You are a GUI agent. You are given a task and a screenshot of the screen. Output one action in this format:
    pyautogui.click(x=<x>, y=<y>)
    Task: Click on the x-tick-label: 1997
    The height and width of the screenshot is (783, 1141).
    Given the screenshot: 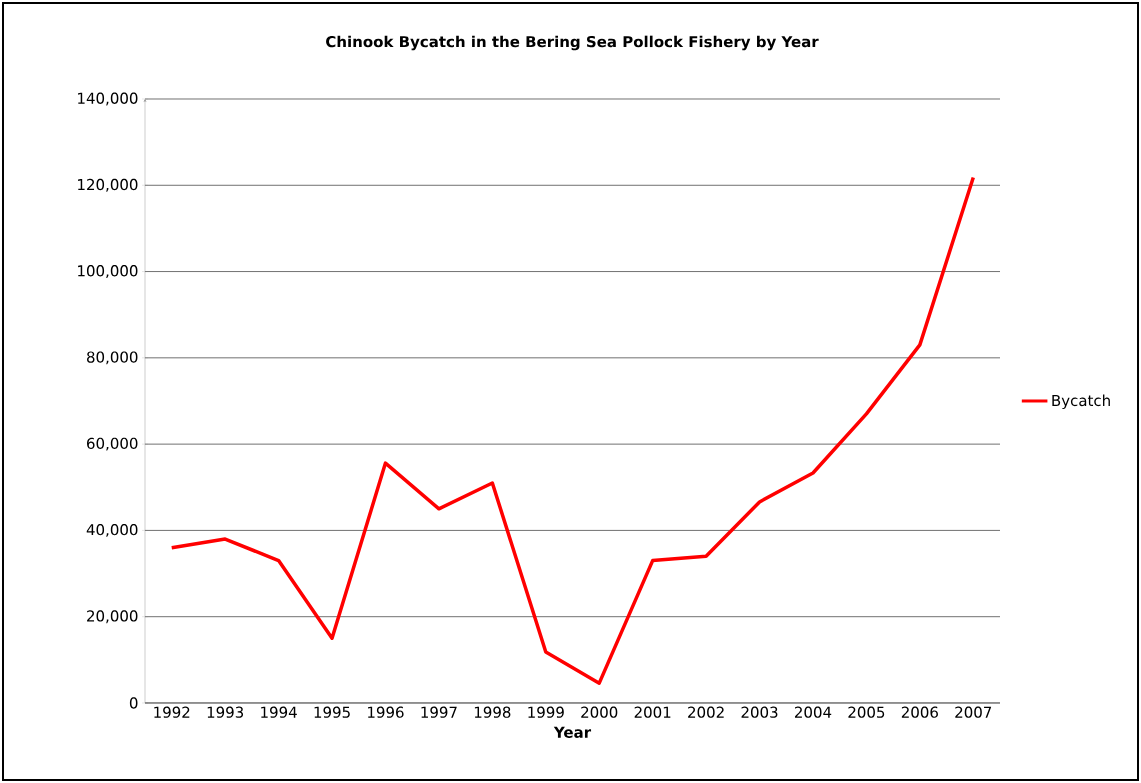 What is the action you would take?
    pyautogui.click(x=439, y=712)
    